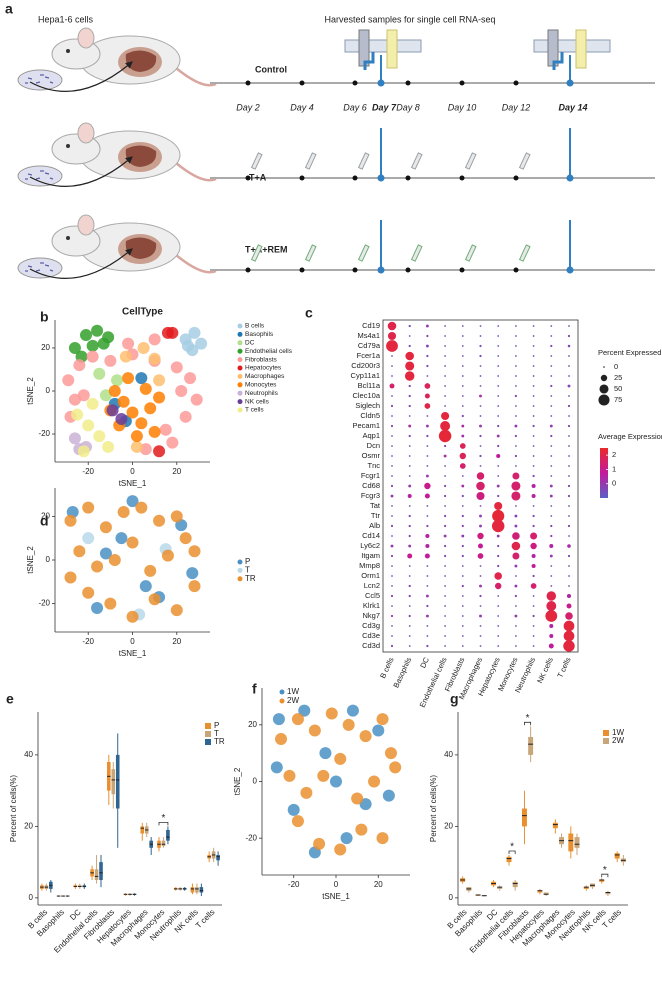  Describe the element at coordinates (133, 483) in the screenshot. I see `x-axis-label: tSNE_1` at that location.